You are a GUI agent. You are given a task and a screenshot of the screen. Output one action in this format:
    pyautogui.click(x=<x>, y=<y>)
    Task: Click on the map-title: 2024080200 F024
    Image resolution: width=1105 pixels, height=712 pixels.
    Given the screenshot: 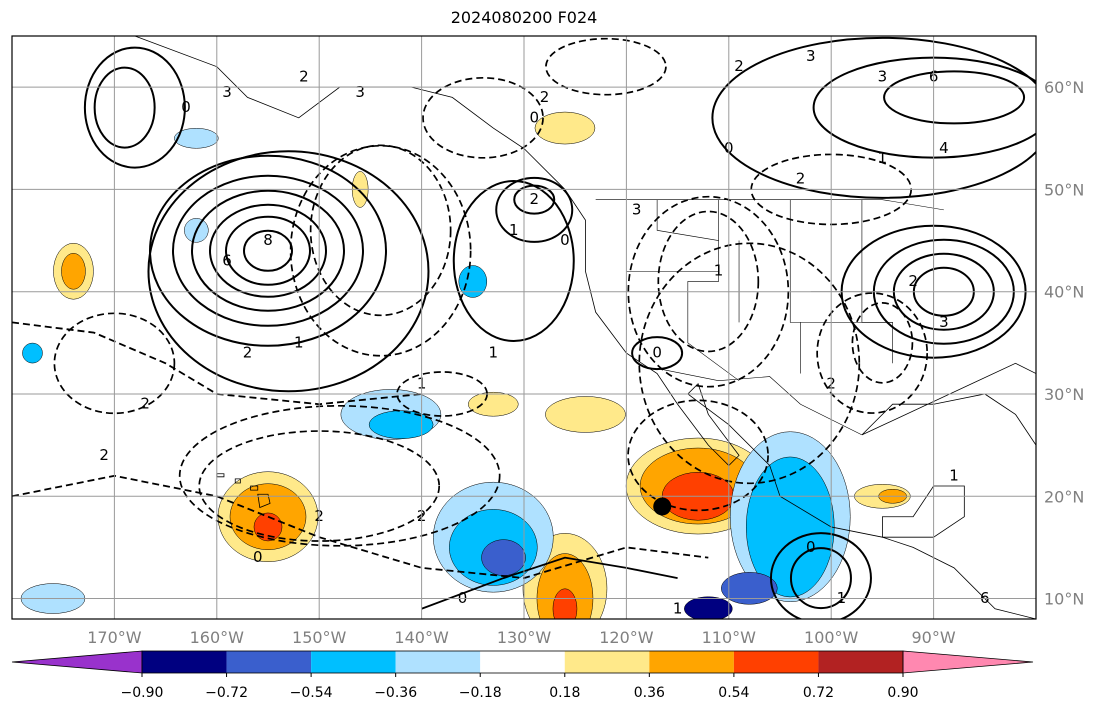 What is the action you would take?
    pyautogui.click(x=524, y=17)
    